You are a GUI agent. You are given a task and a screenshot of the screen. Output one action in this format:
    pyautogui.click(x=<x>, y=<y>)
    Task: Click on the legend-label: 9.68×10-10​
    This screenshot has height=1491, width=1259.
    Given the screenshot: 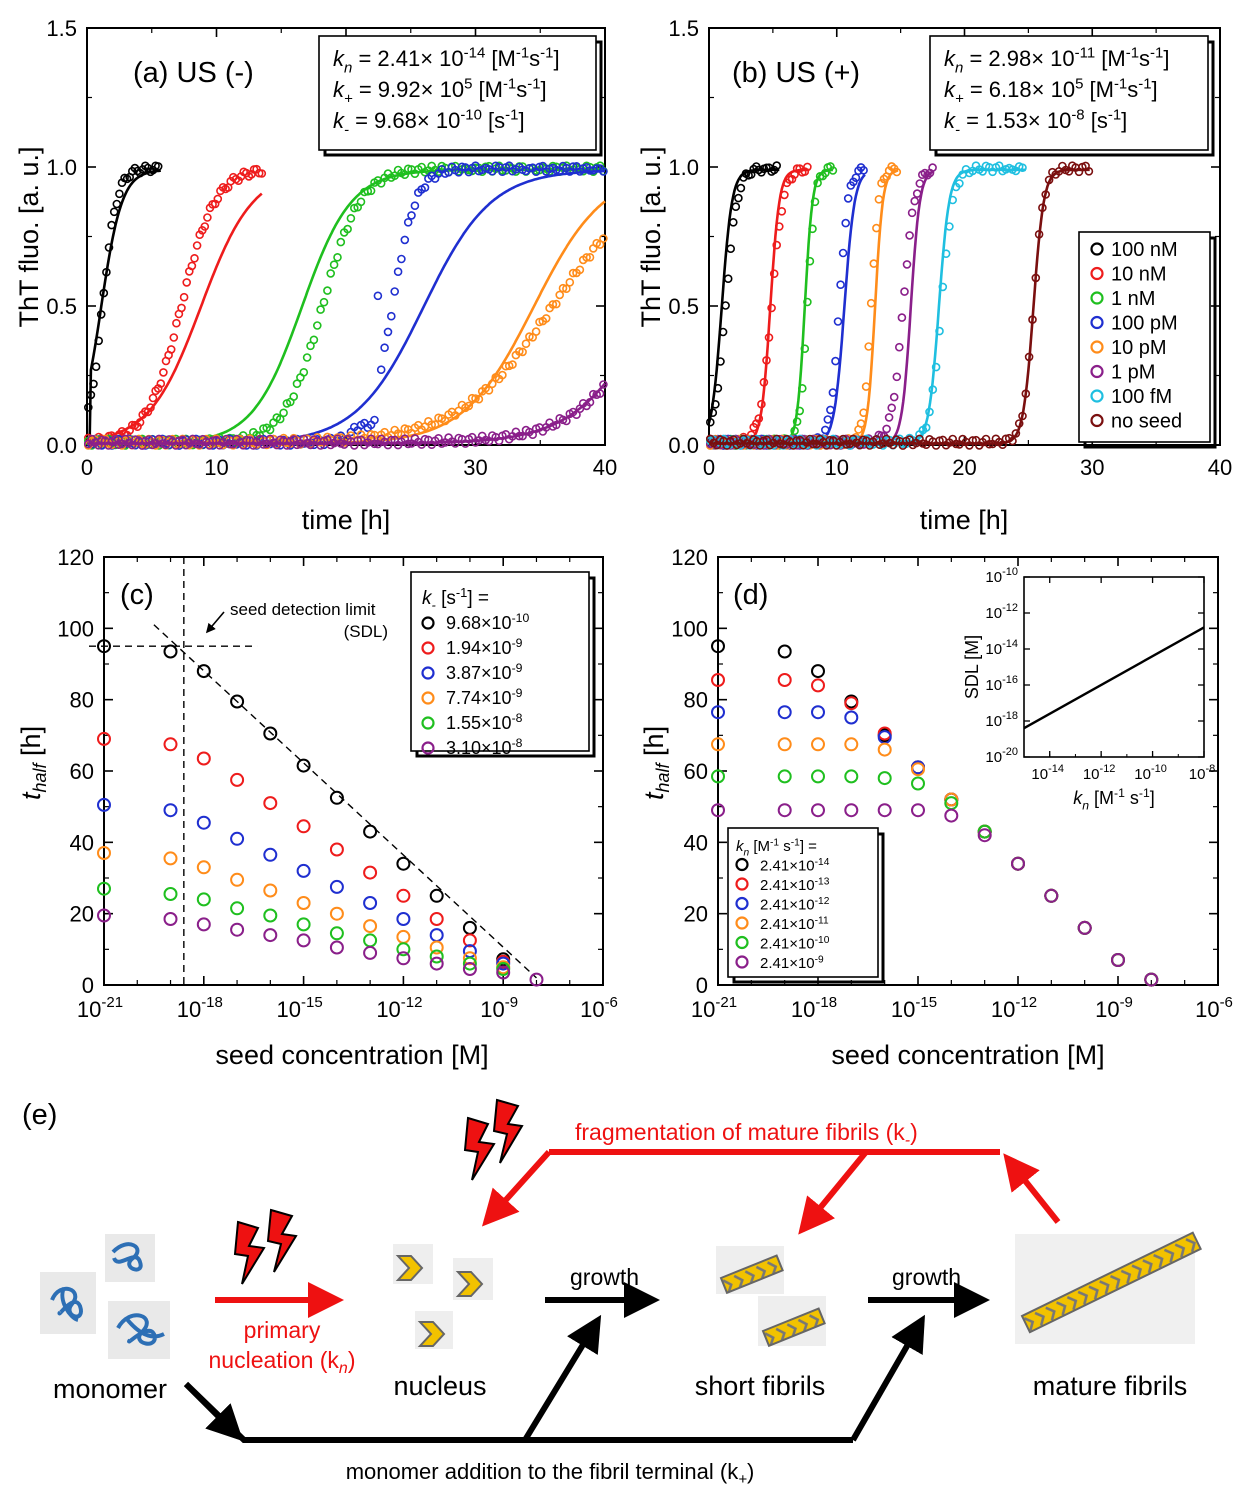 What is the action you would take?
    pyautogui.click(x=487, y=622)
    